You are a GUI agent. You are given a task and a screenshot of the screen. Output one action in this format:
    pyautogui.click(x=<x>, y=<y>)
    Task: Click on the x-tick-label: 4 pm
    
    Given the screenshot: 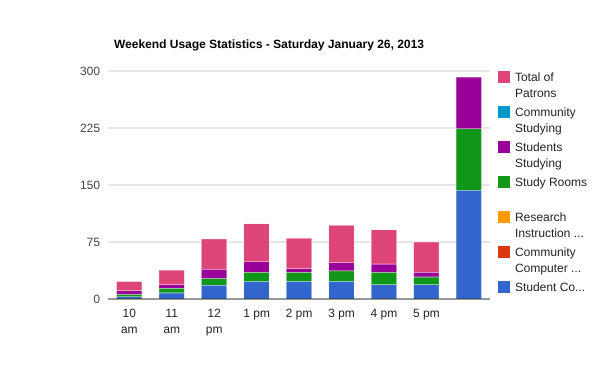 What is the action you would take?
    pyautogui.click(x=384, y=313)
    